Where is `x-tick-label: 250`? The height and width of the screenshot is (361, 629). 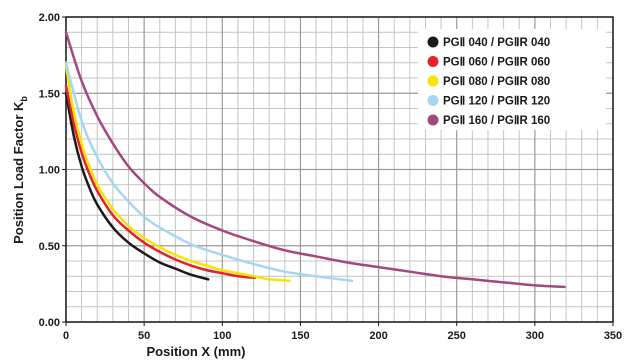 x-tick-label: 250 is located at coordinates (457, 336).